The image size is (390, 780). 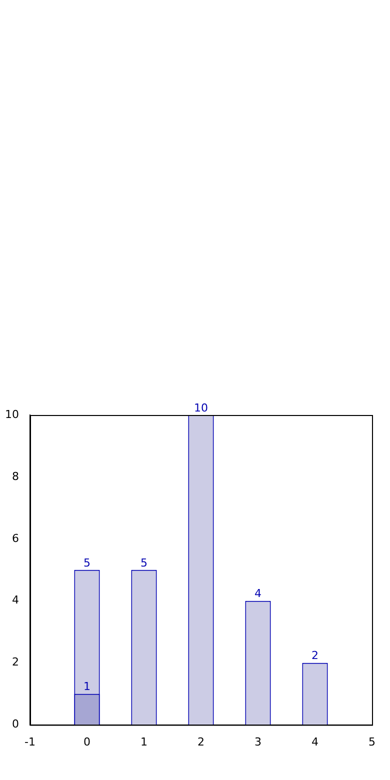 What do you see at coordinates (15, 538) in the screenshot?
I see `y-tick-label: 6` at bounding box center [15, 538].